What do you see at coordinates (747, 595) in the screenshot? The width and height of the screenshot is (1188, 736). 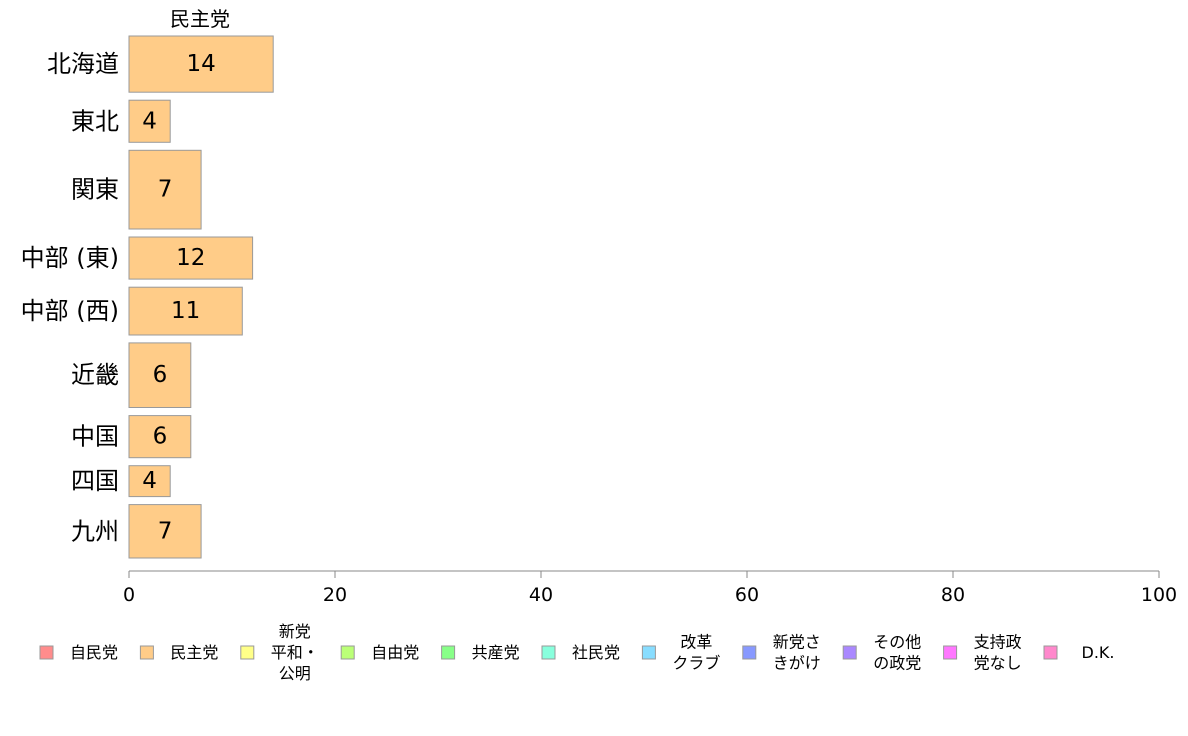 I see `x-tick-label: 60` at bounding box center [747, 595].